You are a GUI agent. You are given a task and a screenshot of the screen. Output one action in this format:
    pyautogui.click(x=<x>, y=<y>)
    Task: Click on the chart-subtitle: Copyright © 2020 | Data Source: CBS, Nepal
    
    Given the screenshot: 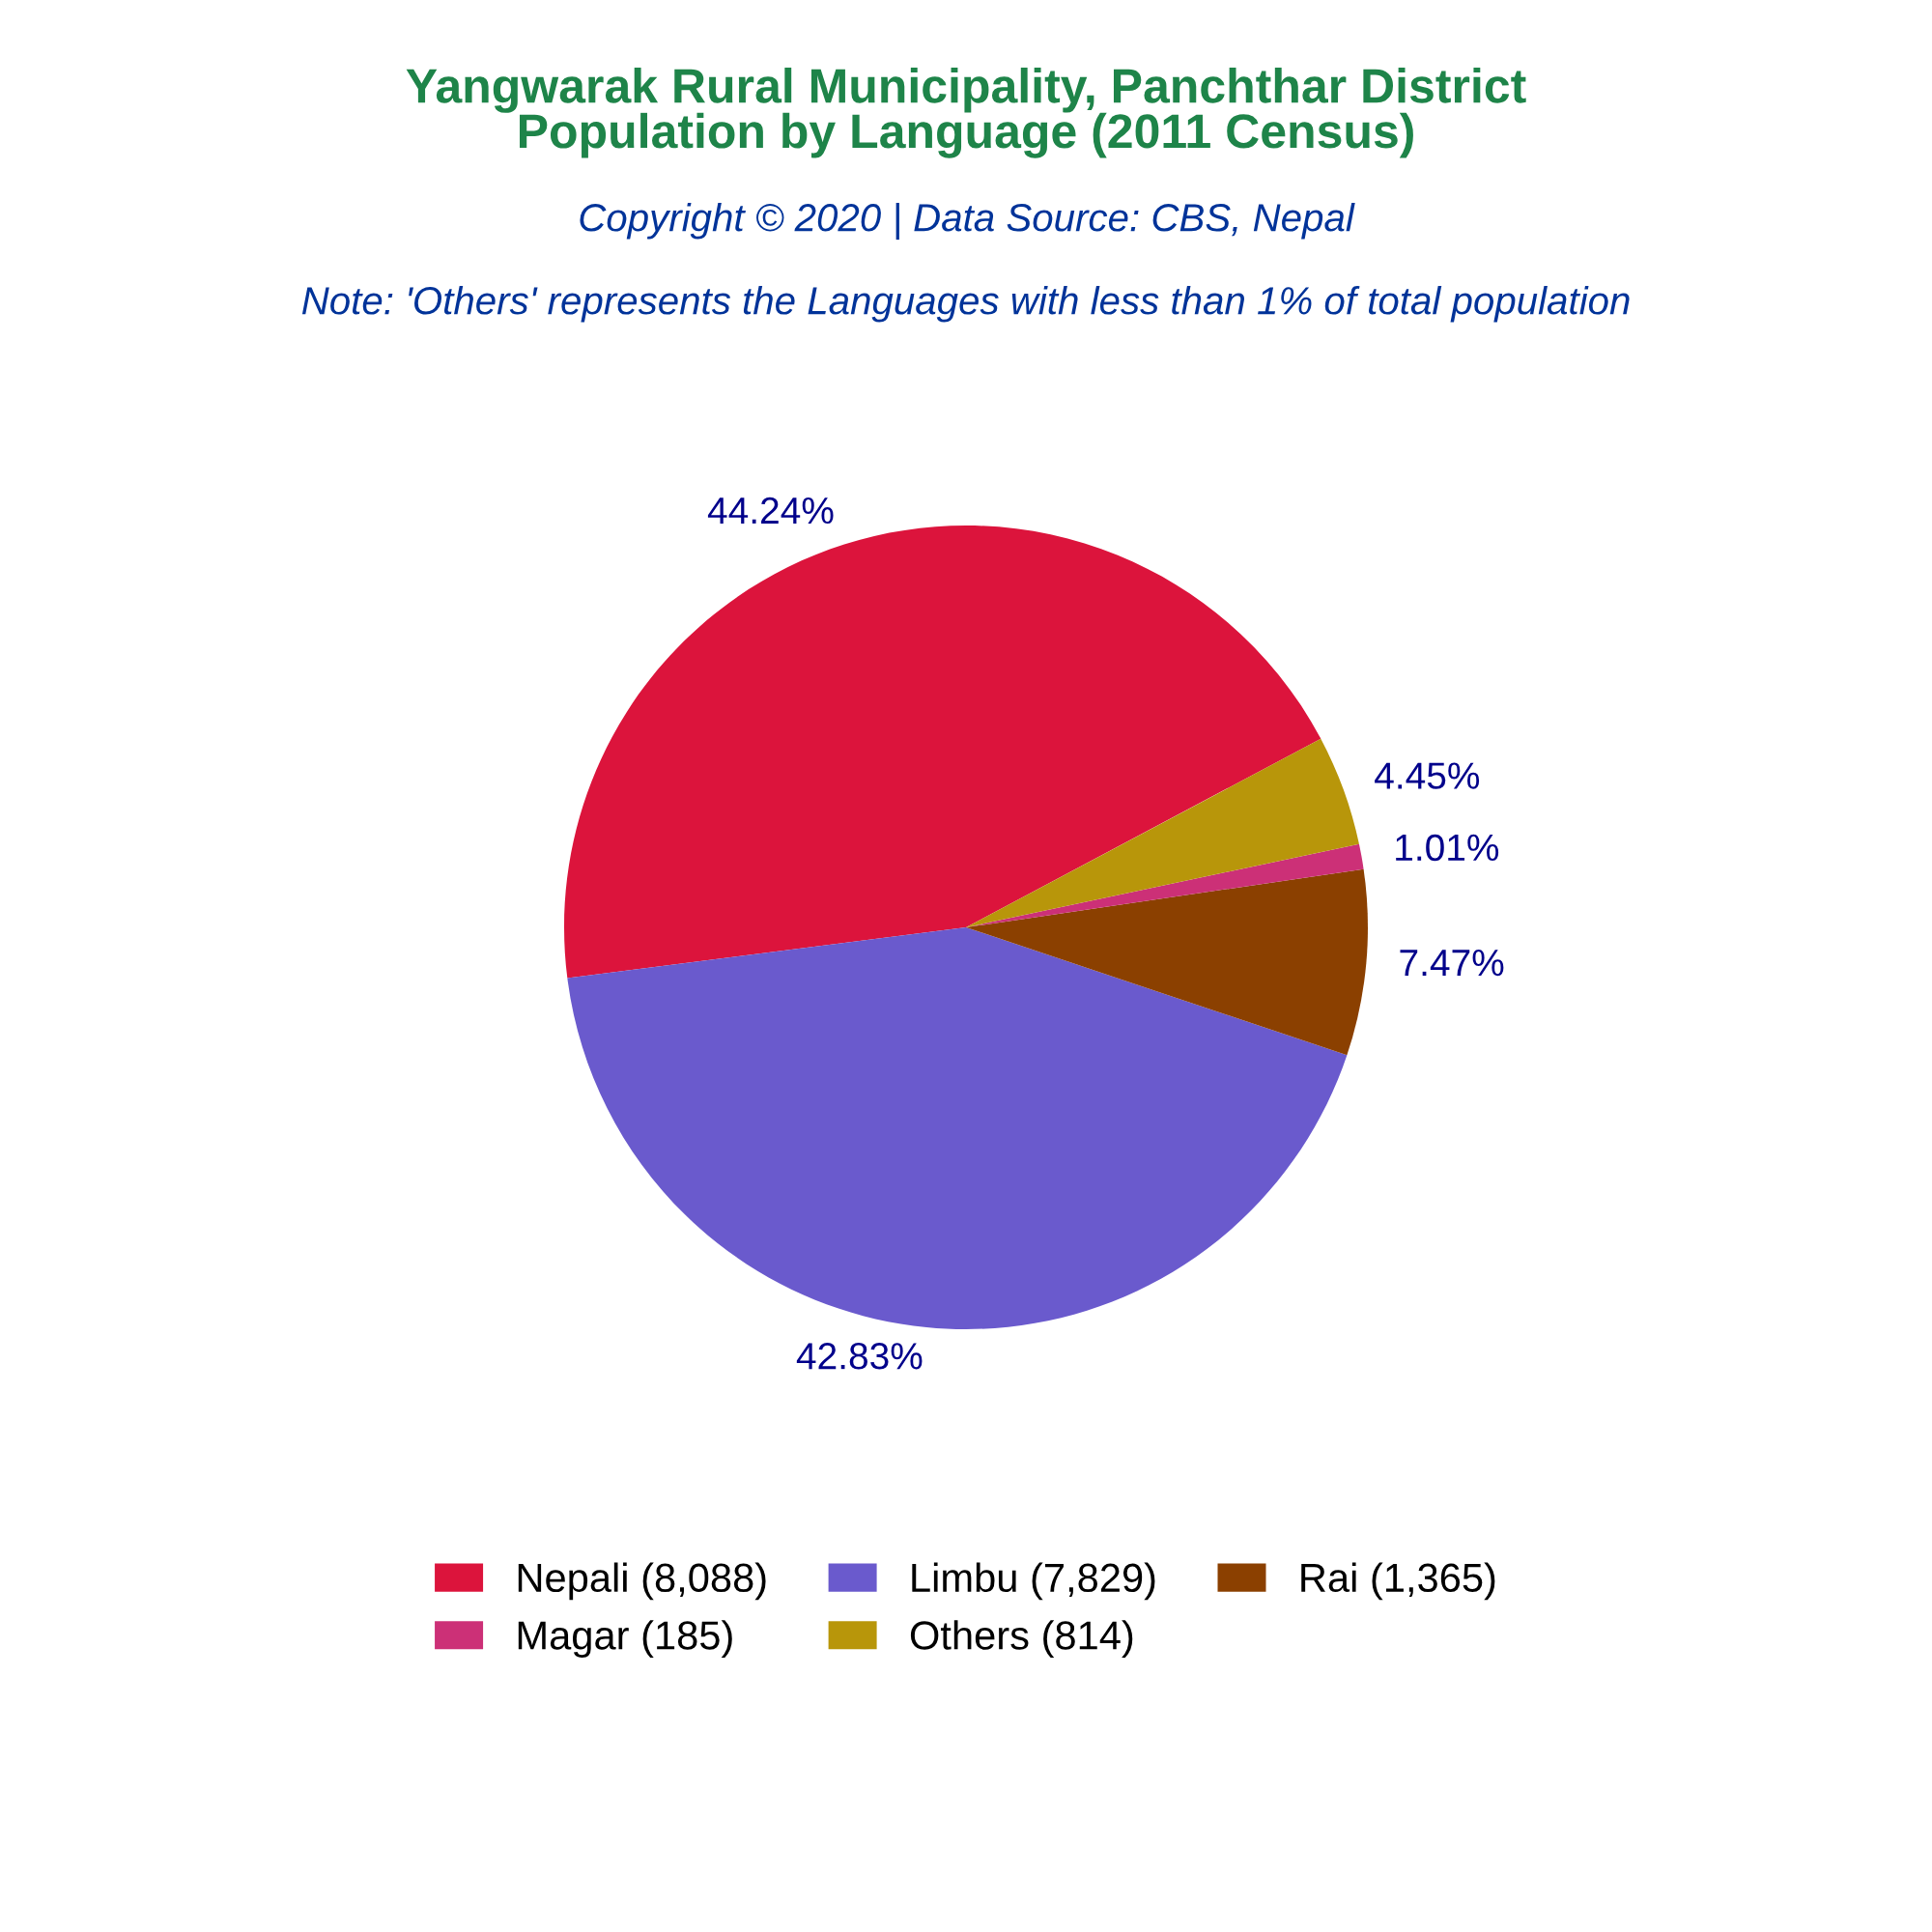 What is the action you would take?
    pyautogui.click(x=967, y=222)
    